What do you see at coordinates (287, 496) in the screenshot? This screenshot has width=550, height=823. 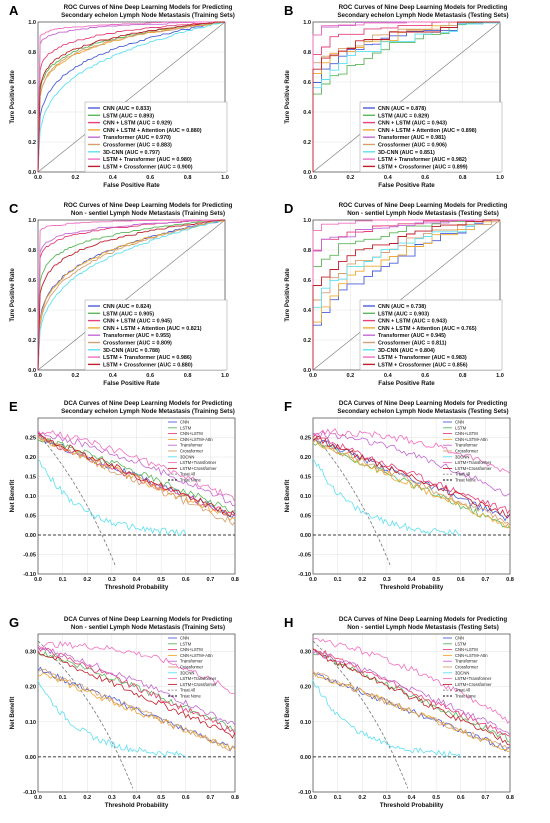 I see `y-axis-label: Net Benefit` at bounding box center [287, 496].